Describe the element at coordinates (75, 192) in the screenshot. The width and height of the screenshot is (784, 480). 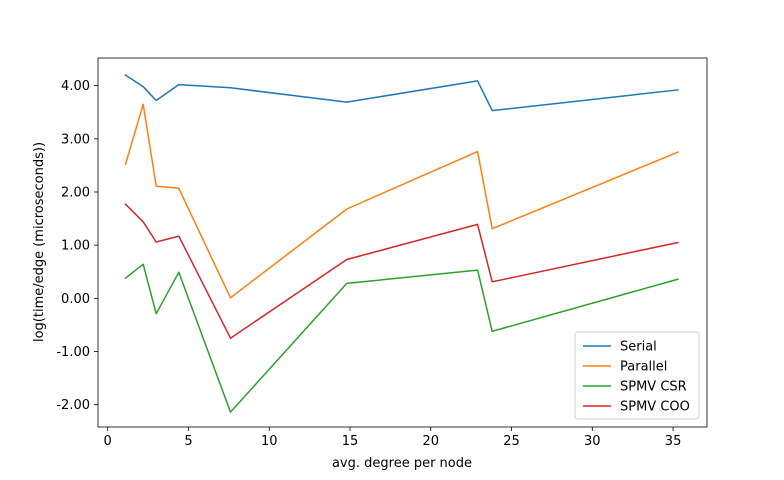
I see `y-tick-label: 2.00` at that location.